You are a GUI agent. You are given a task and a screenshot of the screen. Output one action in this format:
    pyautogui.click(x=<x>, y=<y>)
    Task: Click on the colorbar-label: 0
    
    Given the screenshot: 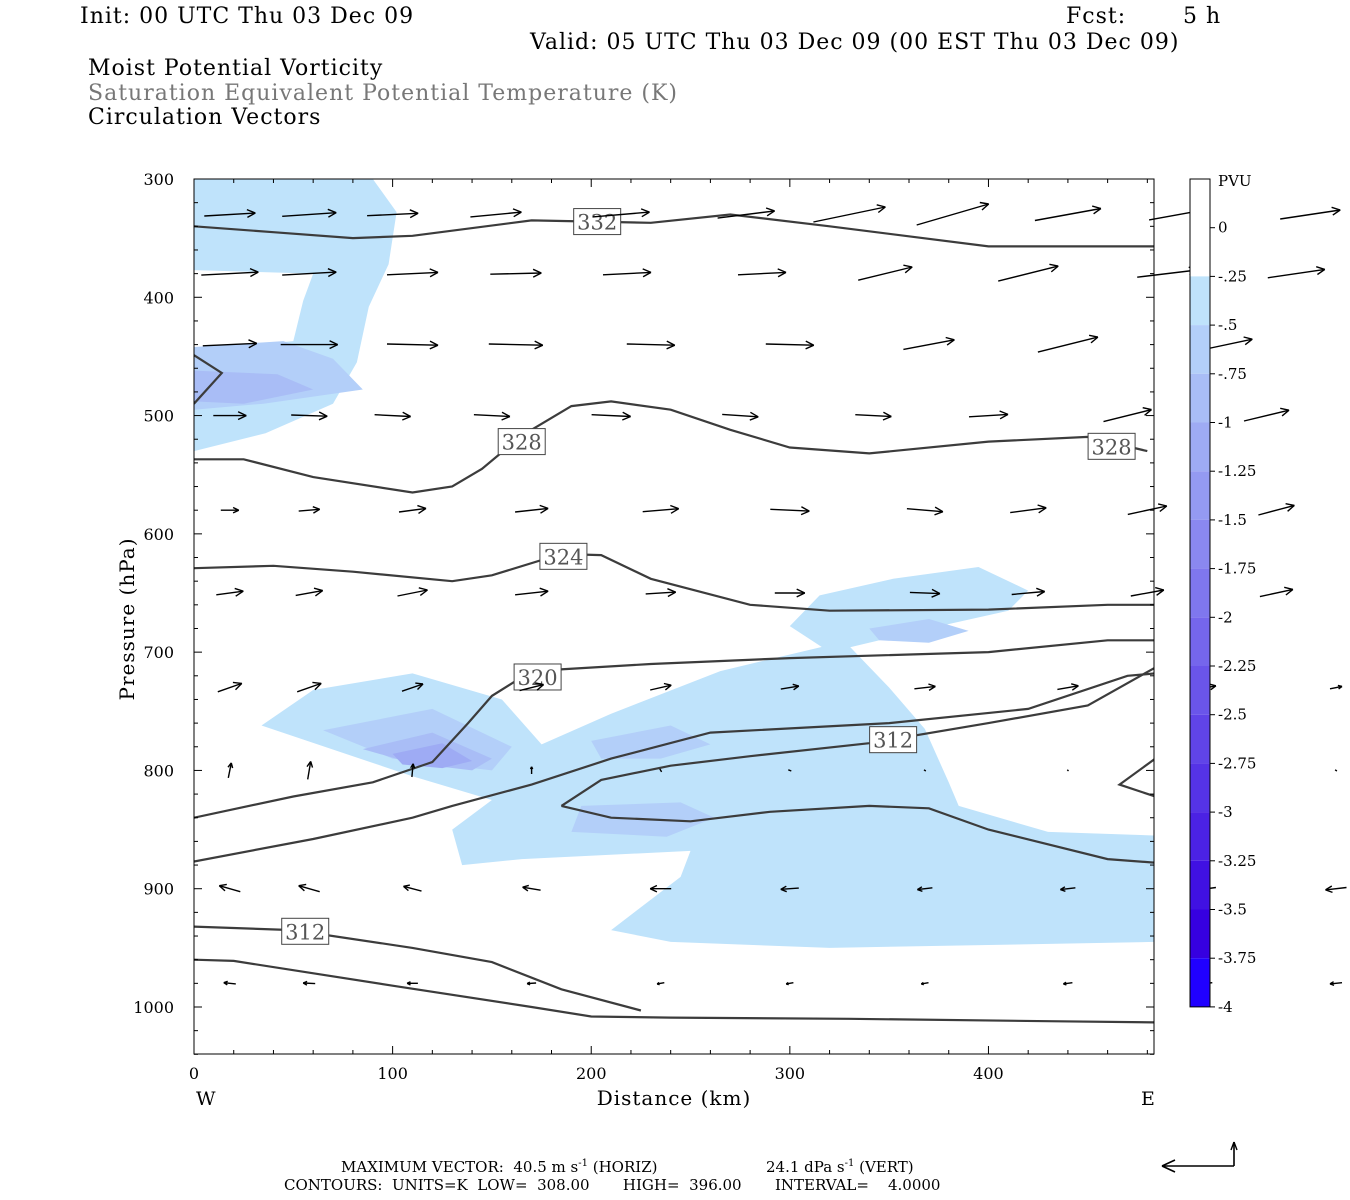 What is the action you would take?
    pyautogui.click(x=1223, y=228)
    